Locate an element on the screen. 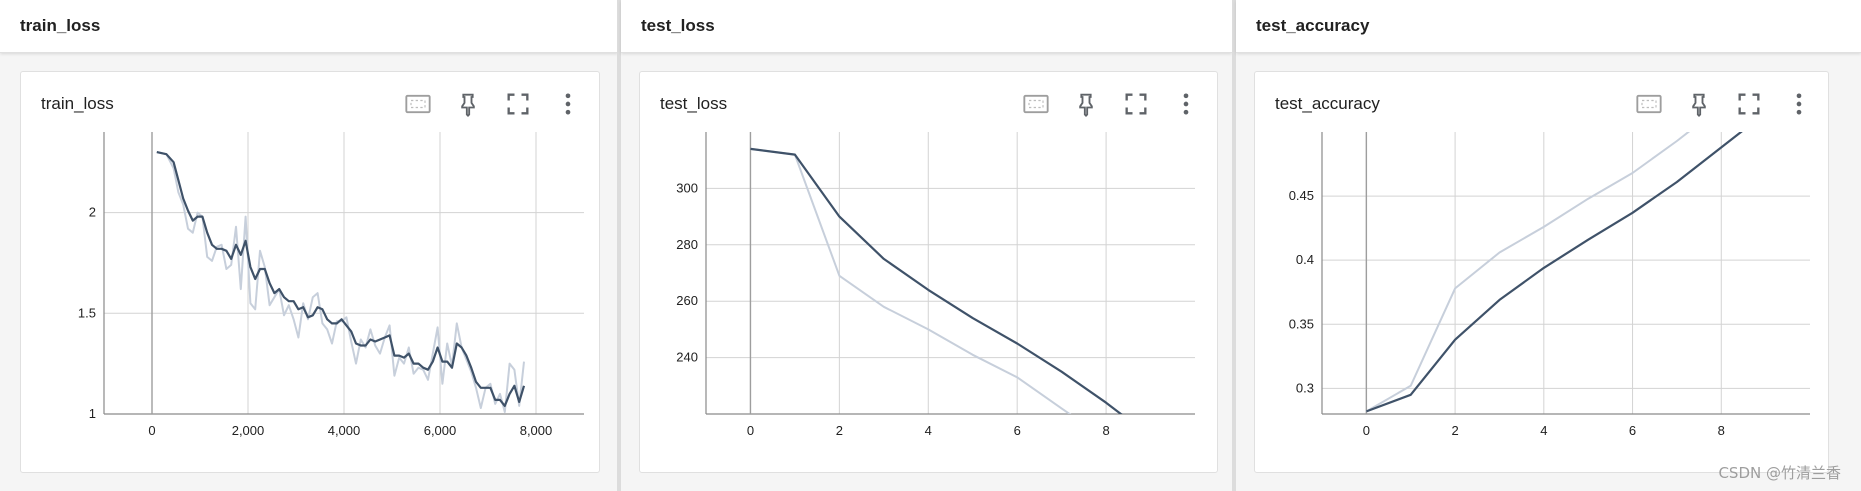  y-tick-label: 0.35 is located at coordinates (1301, 323).